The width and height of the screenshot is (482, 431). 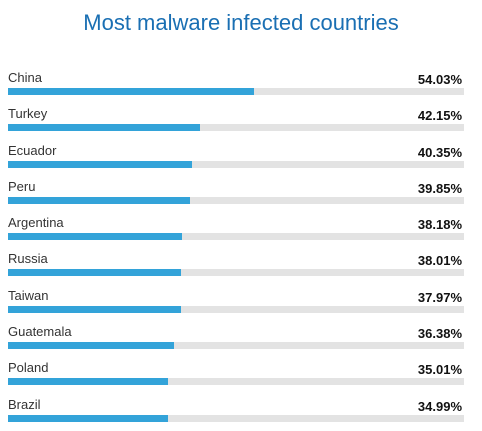 I want to click on category-label: China, so click(x=25, y=77).